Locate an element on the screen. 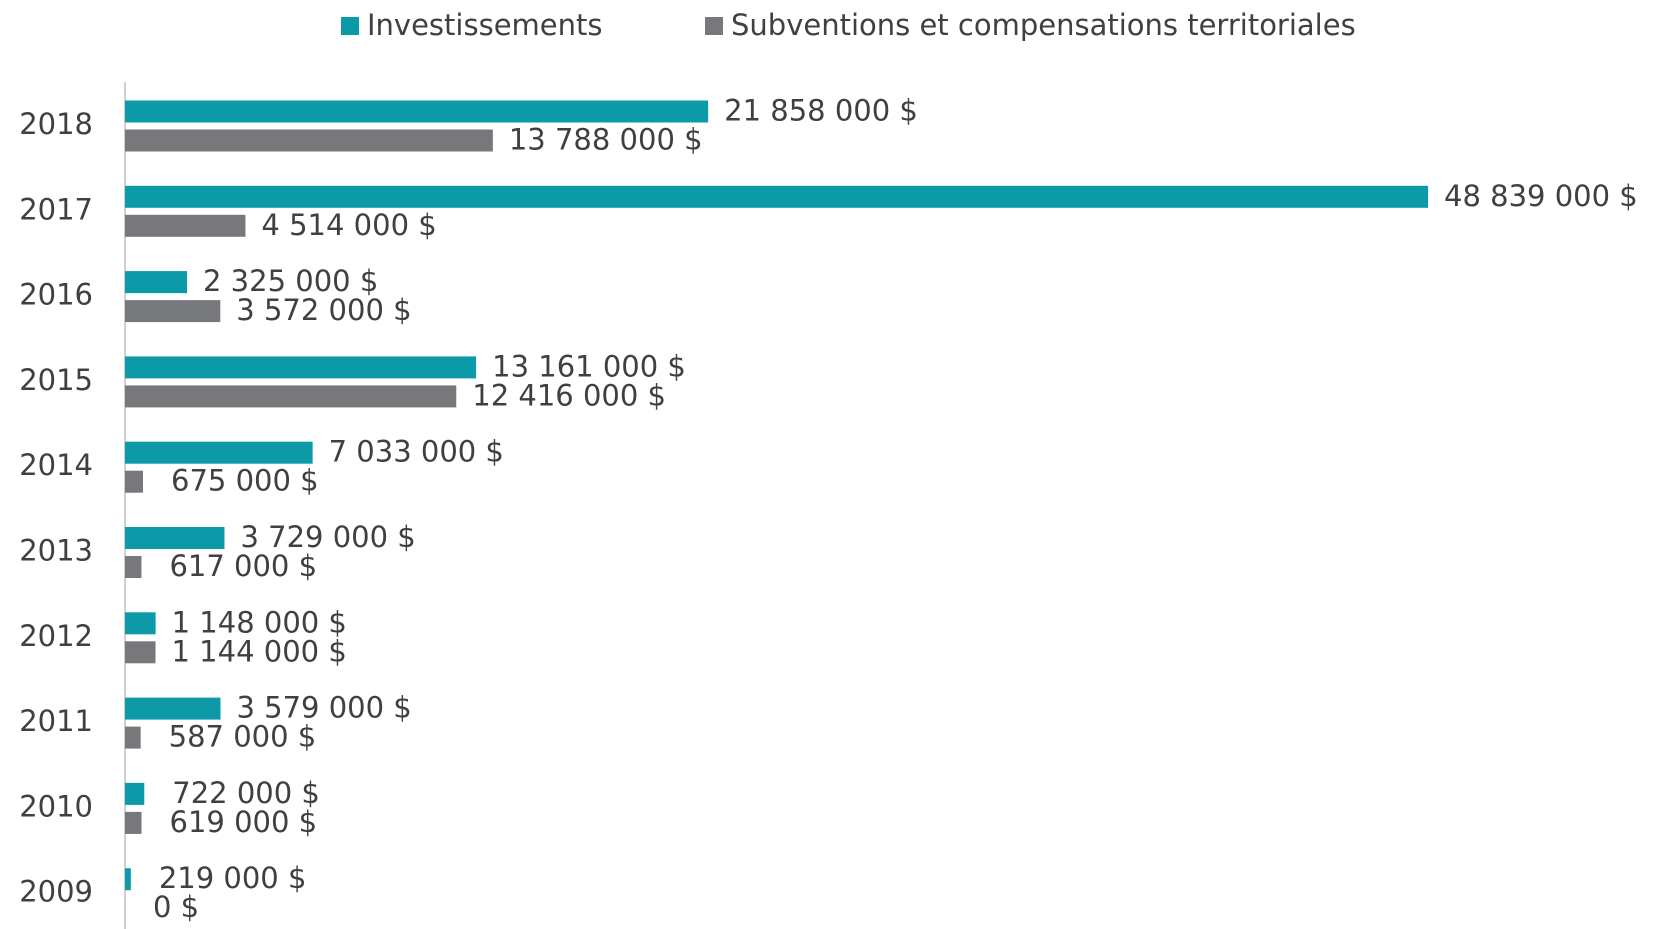  y-tick-label: 2010 is located at coordinates (56, 806).